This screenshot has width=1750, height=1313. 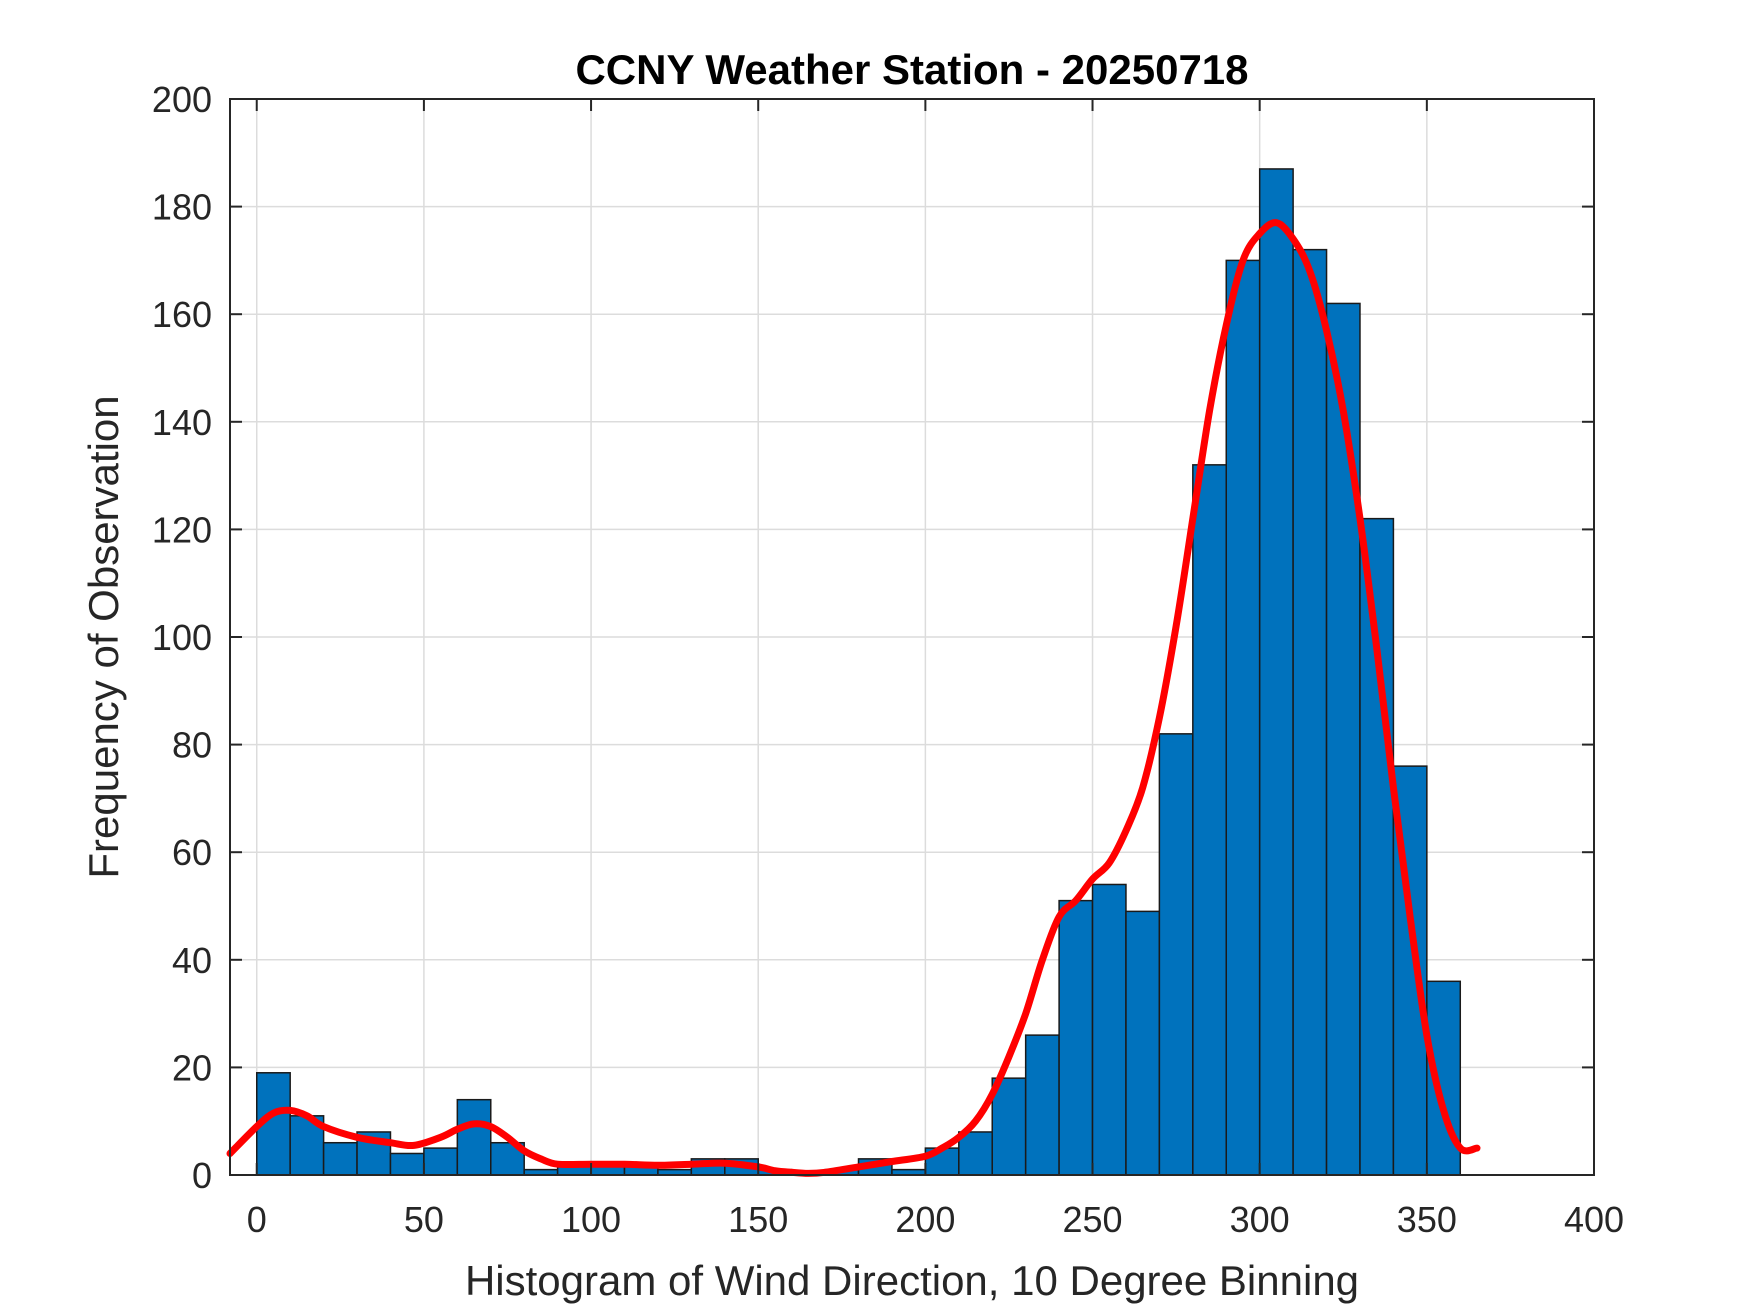 What do you see at coordinates (1260, 1219) in the screenshot?
I see `x-tick-label: 300` at bounding box center [1260, 1219].